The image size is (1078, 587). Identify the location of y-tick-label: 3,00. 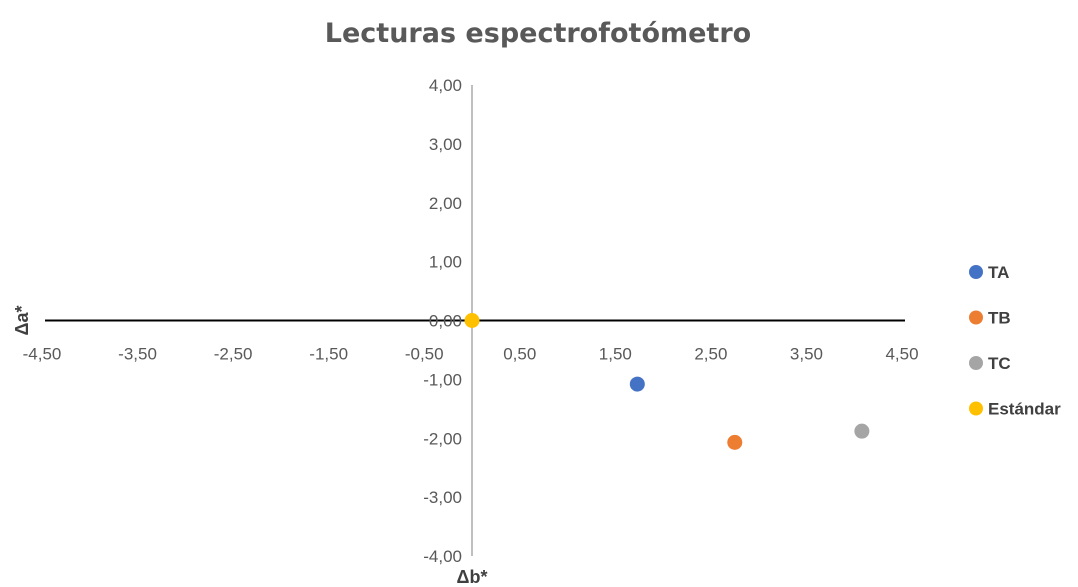
(445, 144).